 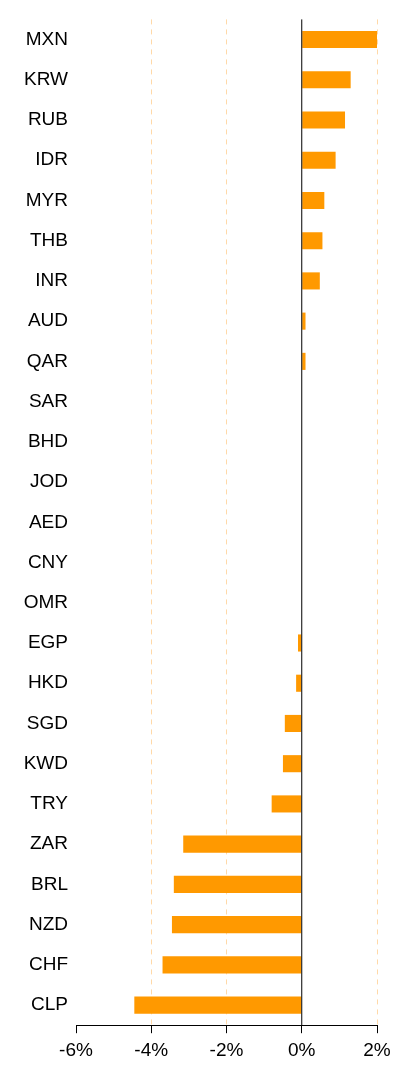 What do you see at coordinates (48, 923) in the screenshot?
I see `y-tick-label: NZD` at bounding box center [48, 923].